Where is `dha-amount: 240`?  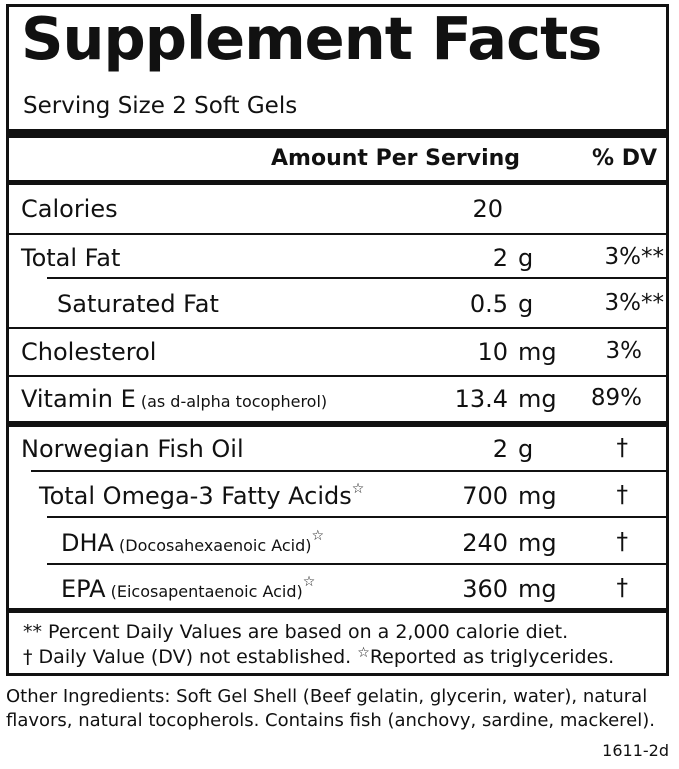 dha-amount: 240 is located at coordinates (485, 543).